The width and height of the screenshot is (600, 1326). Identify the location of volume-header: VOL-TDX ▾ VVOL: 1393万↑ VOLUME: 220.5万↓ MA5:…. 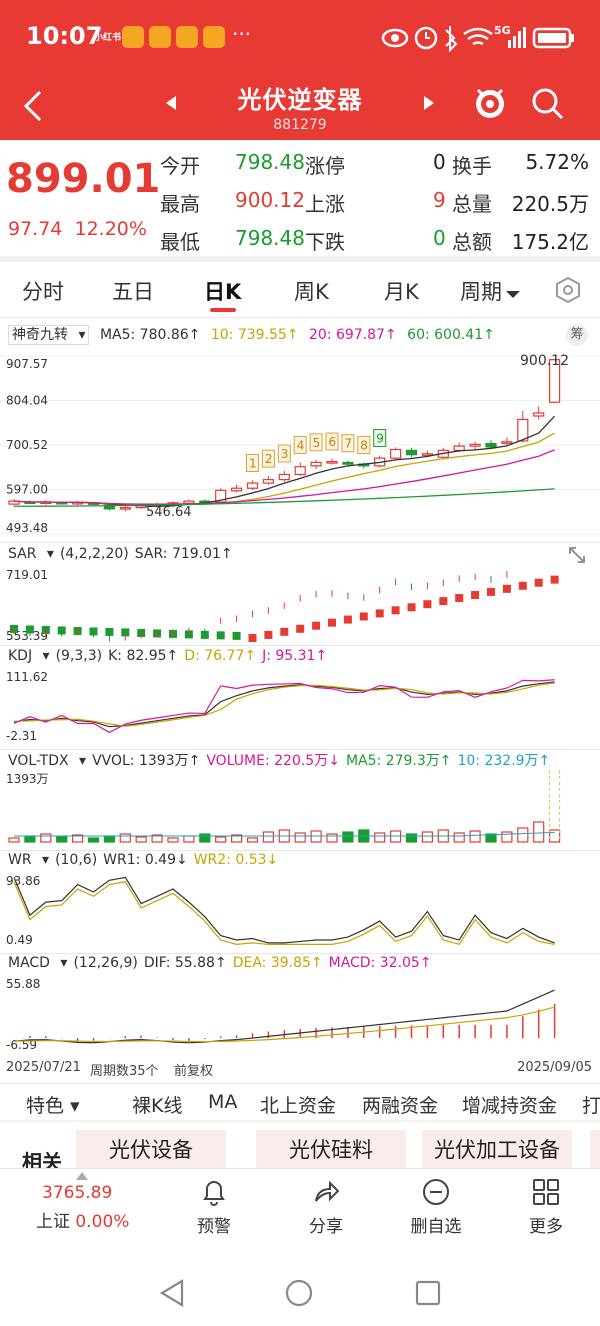
(279, 761).